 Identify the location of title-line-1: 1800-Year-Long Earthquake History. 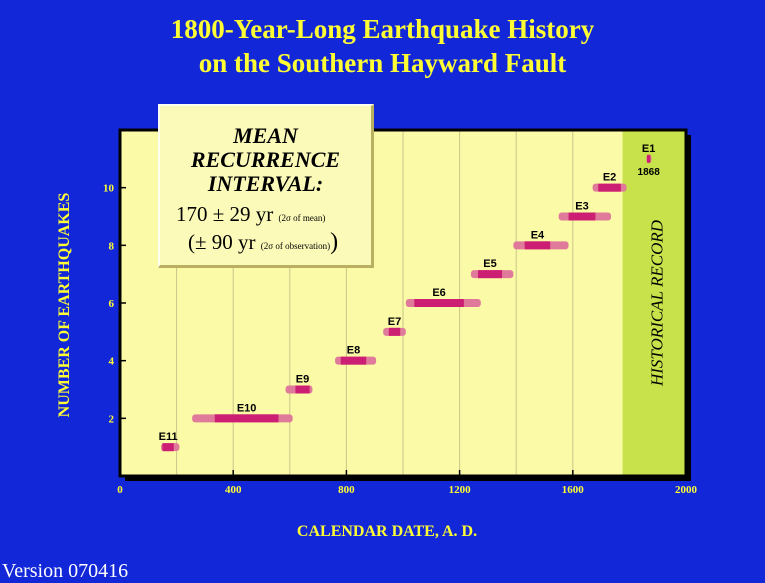
(382, 29).